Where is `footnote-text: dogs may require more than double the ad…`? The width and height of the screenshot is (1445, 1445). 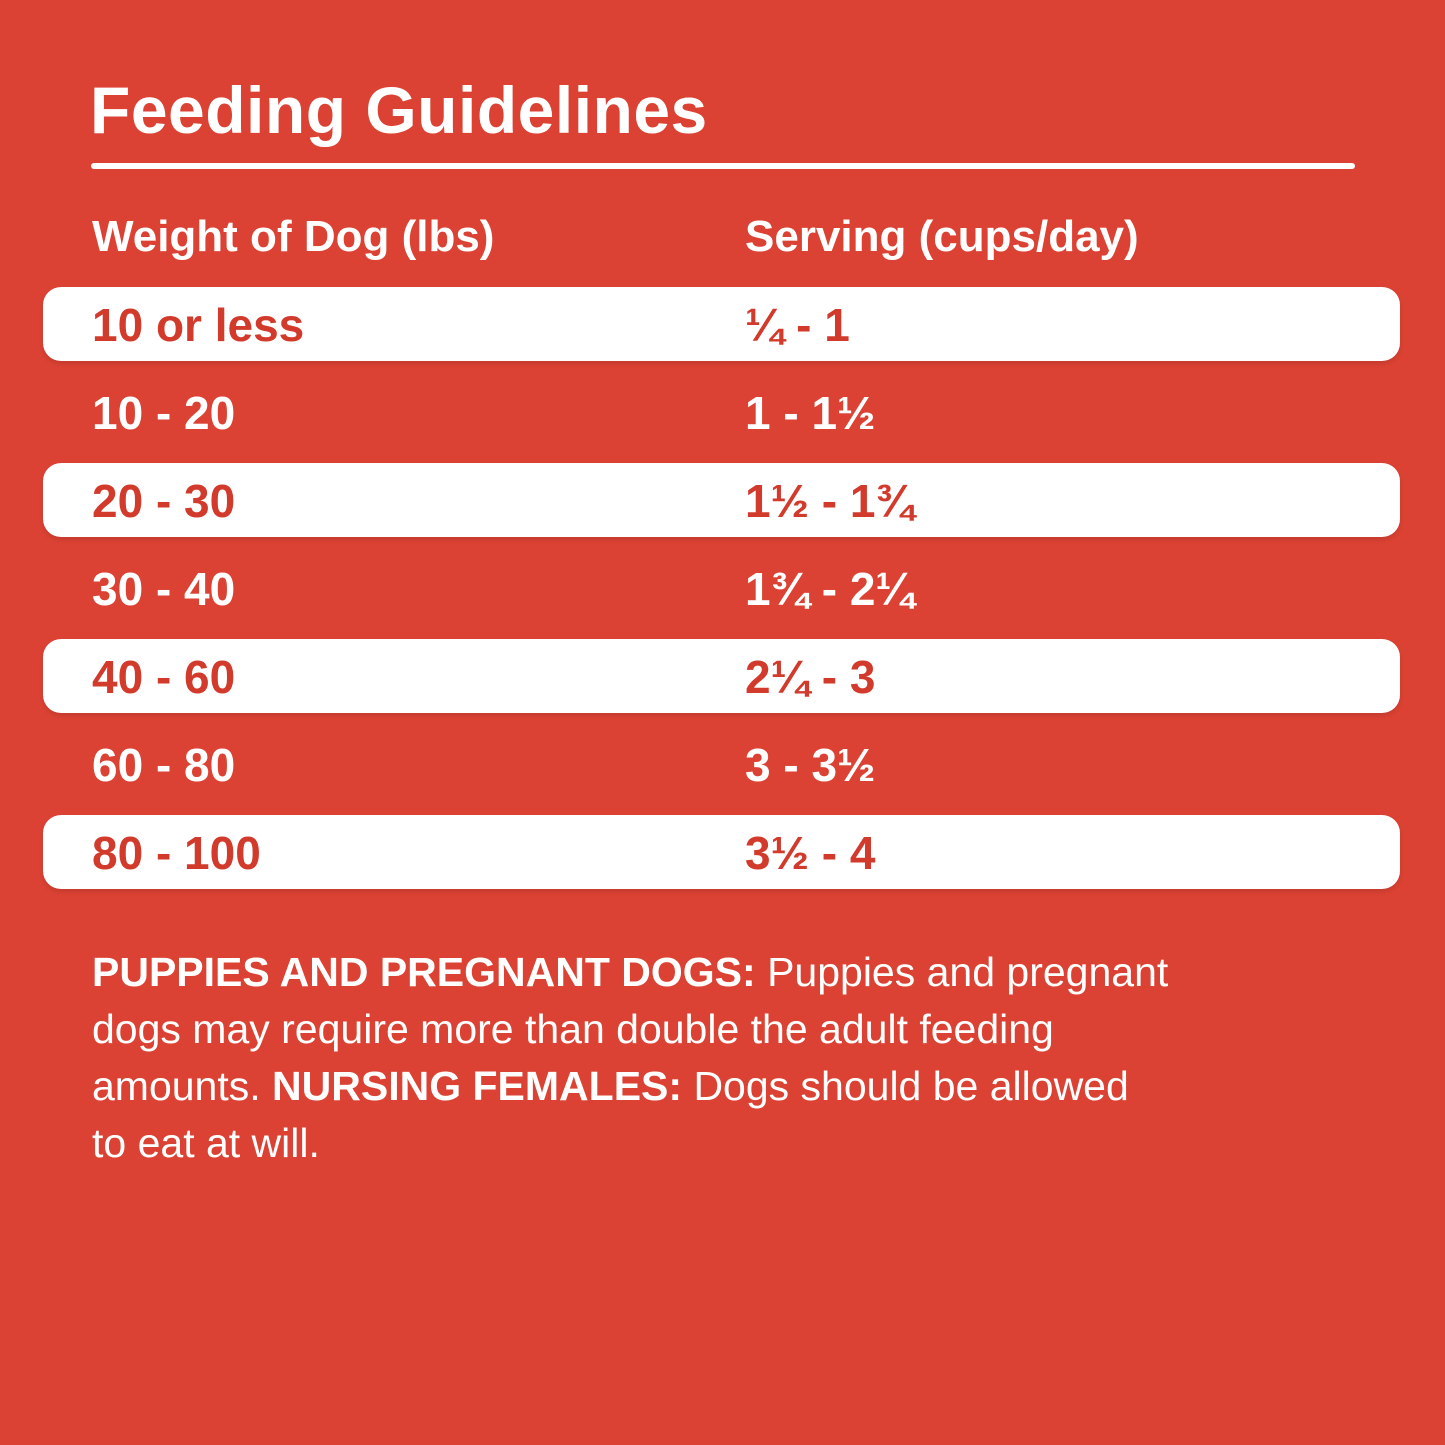 footnote-text: dogs may require more than double the ad… is located at coordinates (573, 1029).